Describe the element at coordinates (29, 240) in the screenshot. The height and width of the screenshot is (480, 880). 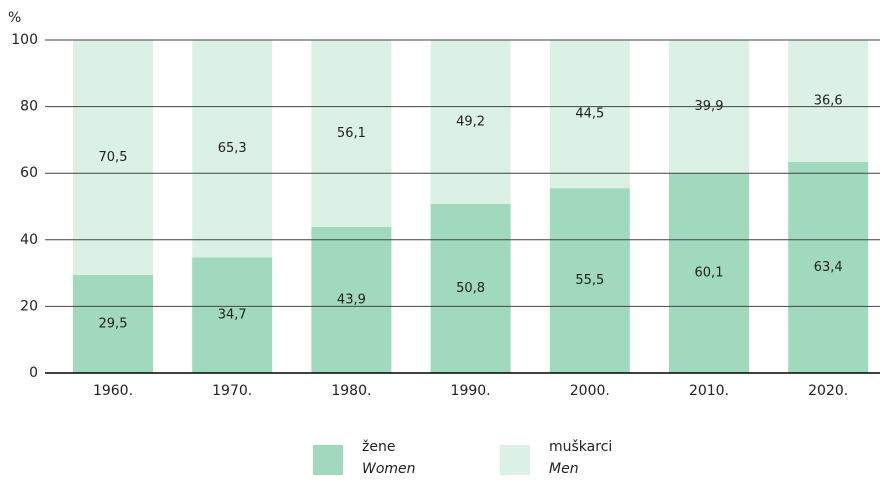
I see `y-tick-label: 40` at that location.